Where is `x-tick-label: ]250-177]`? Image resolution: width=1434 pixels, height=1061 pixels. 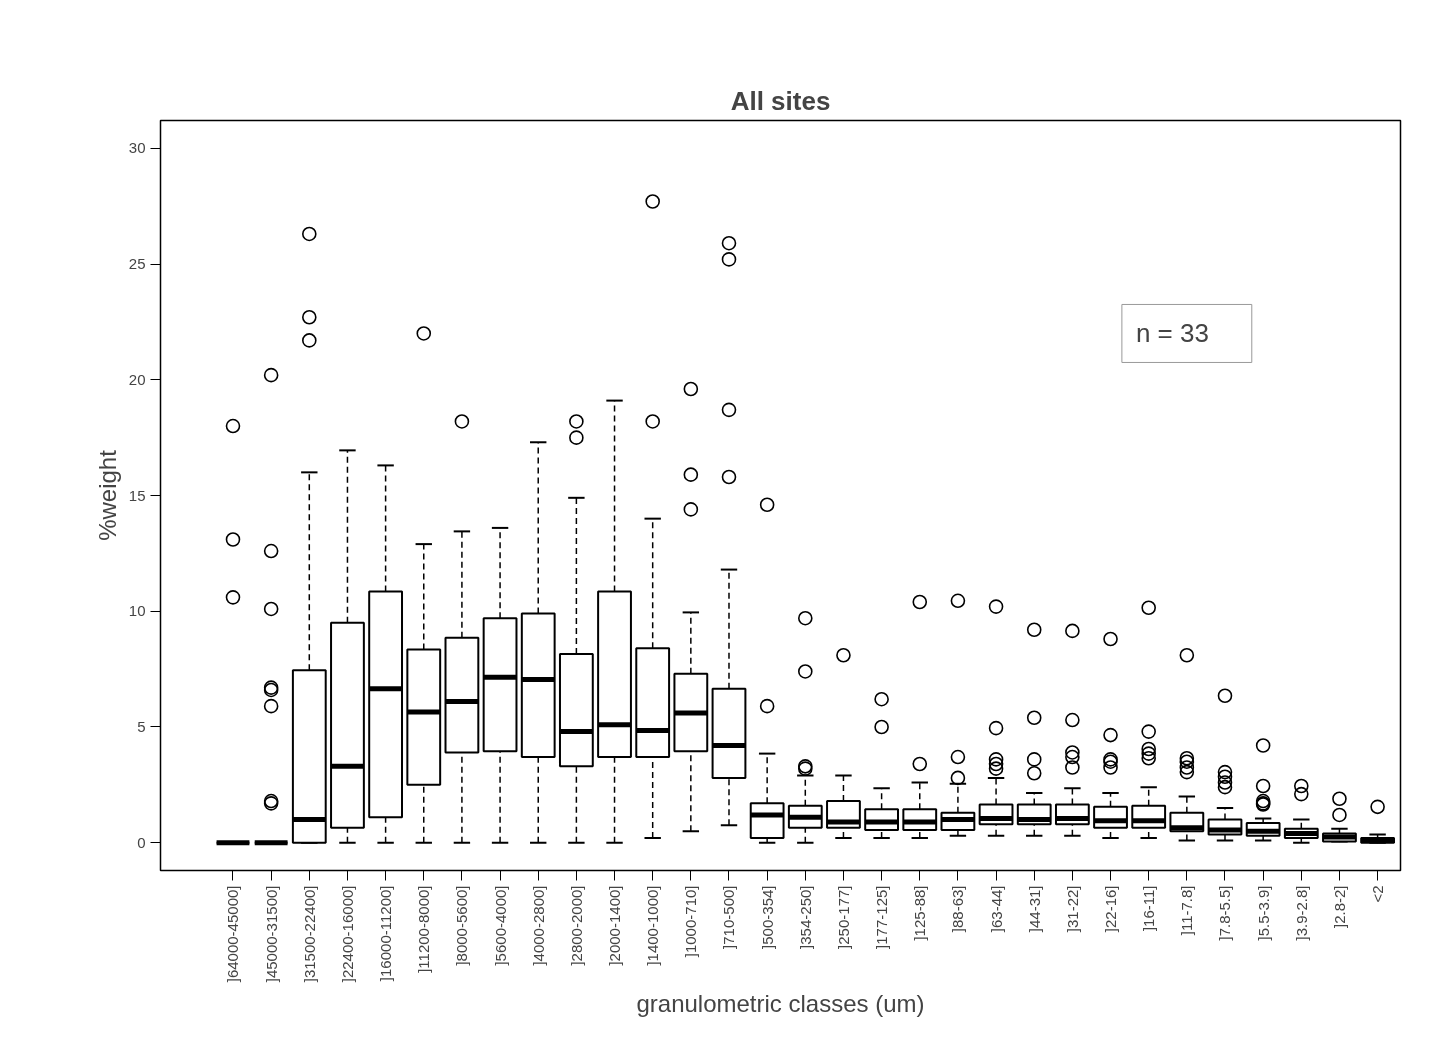
x-tick-label: ]250-177] is located at coordinates (843, 917).